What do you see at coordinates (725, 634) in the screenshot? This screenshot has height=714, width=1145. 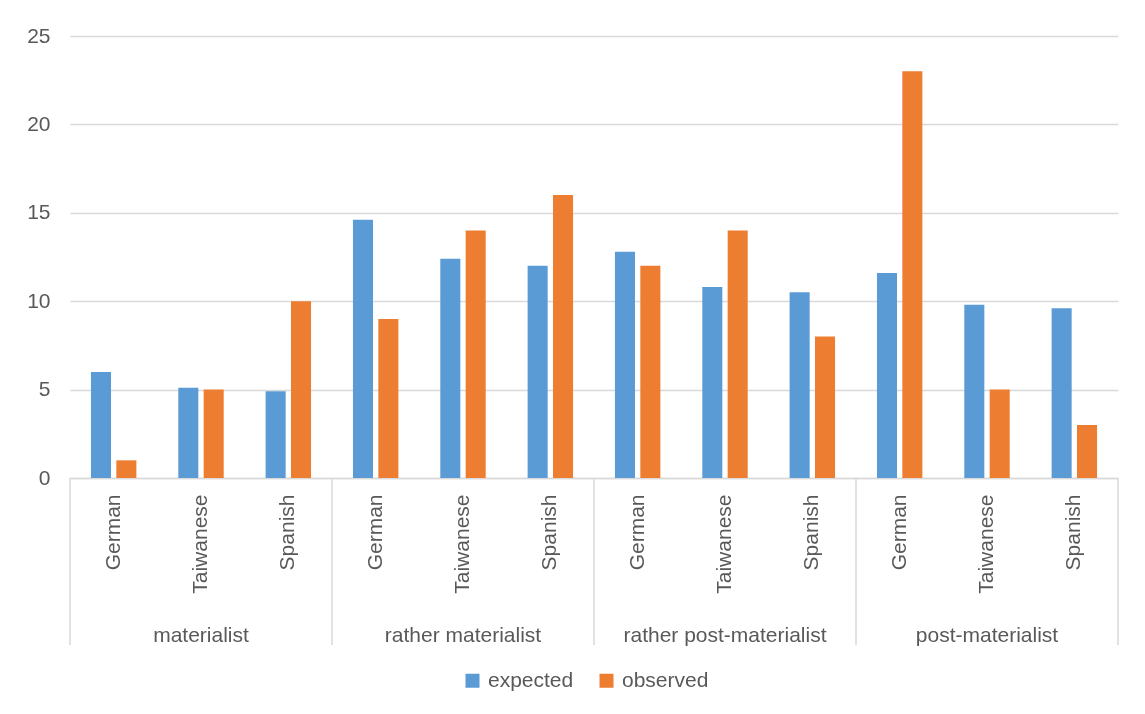 I see `text: rather post-materialist` at bounding box center [725, 634].